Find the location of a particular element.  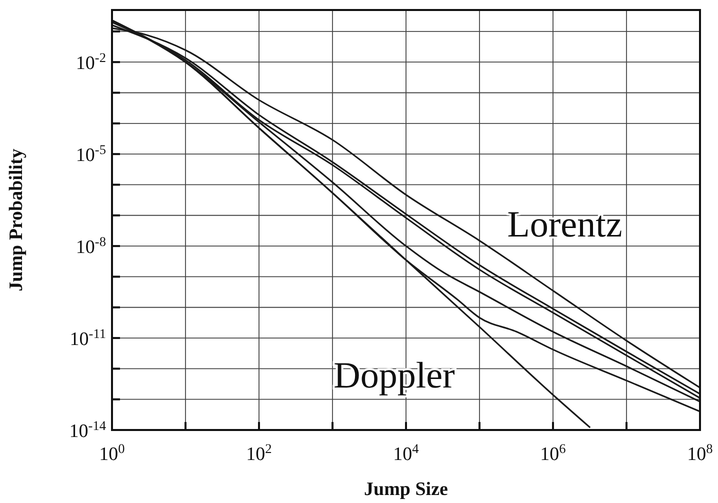

x-tick-label: 10$^{8}$ is located at coordinates (700, 452).